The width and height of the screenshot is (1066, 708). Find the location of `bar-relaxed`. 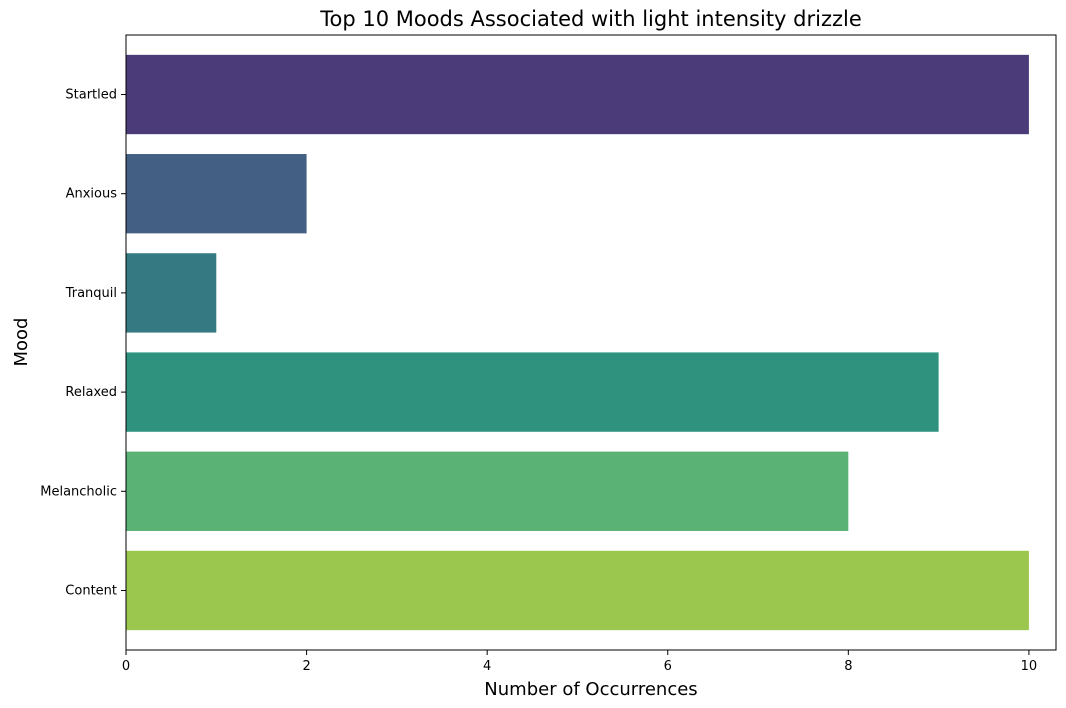

bar-relaxed is located at coordinates (532, 392).